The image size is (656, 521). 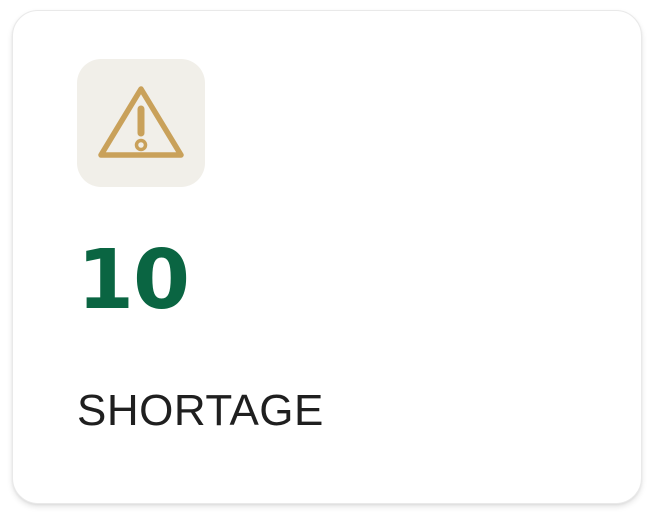 I want to click on shortage-label: SHORTAGE, so click(x=200, y=410).